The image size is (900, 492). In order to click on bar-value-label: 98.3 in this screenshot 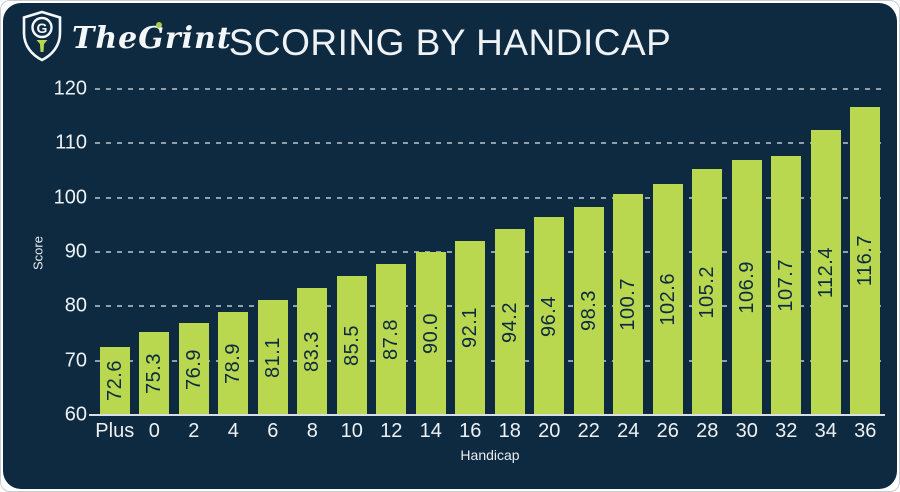, I will do `click(588, 311)`.